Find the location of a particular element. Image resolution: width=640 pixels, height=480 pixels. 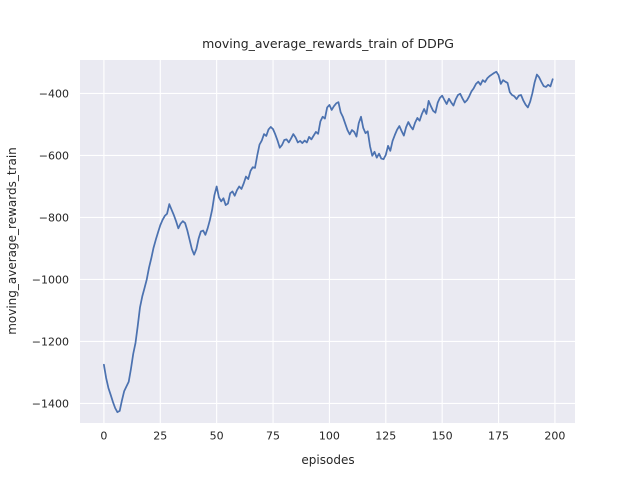

x-tick-label: 100 is located at coordinates (329, 436).